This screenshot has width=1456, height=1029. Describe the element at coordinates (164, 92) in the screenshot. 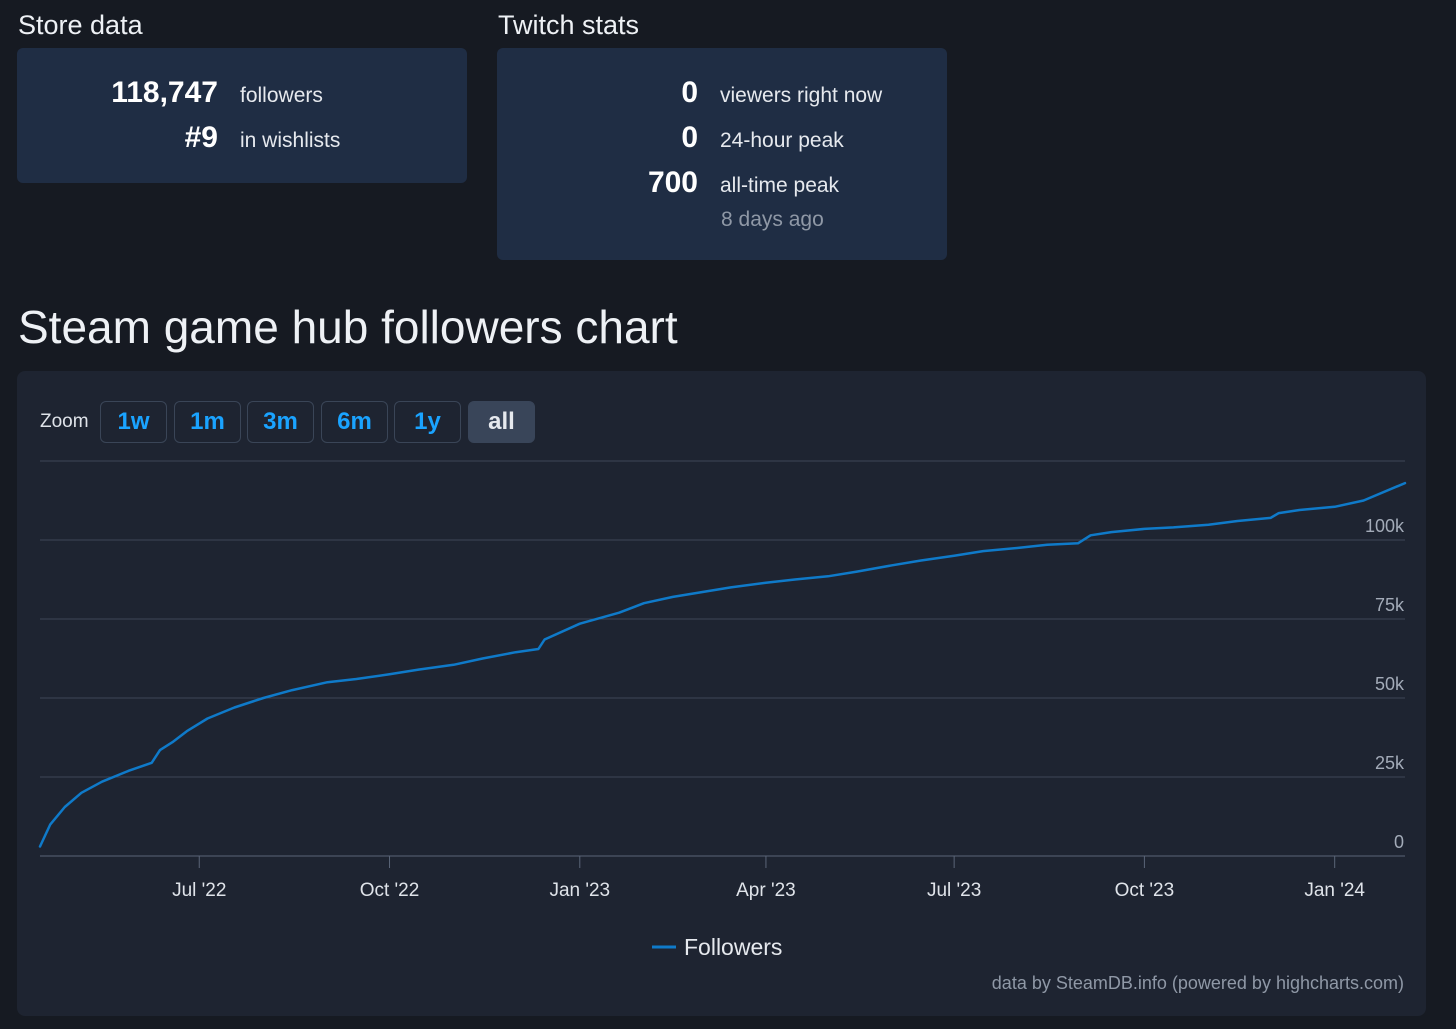

I see `followers-value: 118,747` at that location.